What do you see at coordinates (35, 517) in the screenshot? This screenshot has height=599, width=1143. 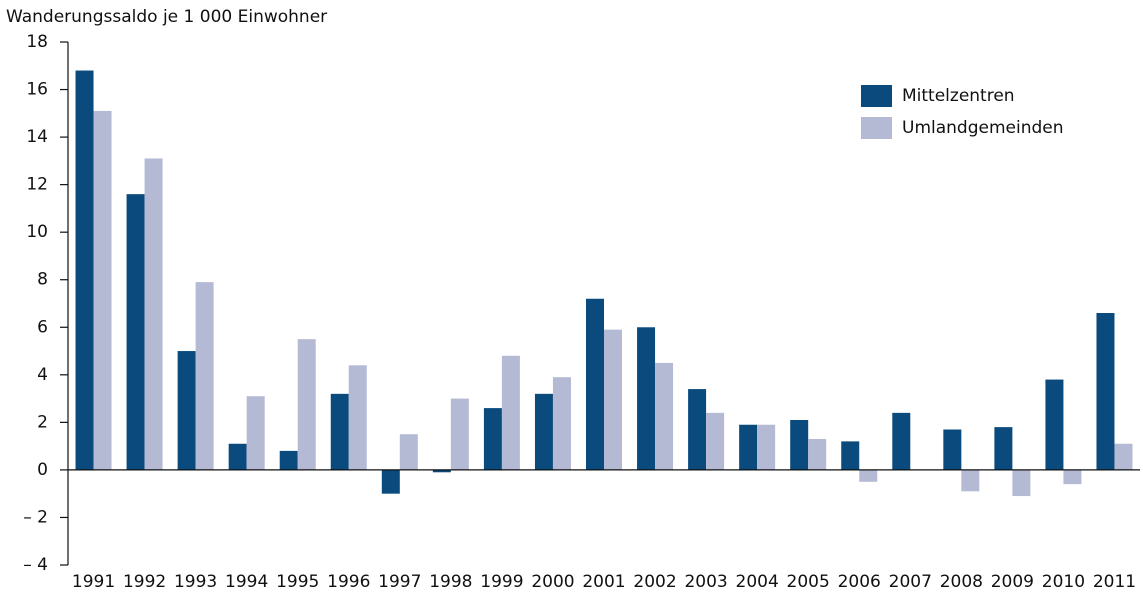 I see `y-tick-label: – 2` at bounding box center [35, 517].